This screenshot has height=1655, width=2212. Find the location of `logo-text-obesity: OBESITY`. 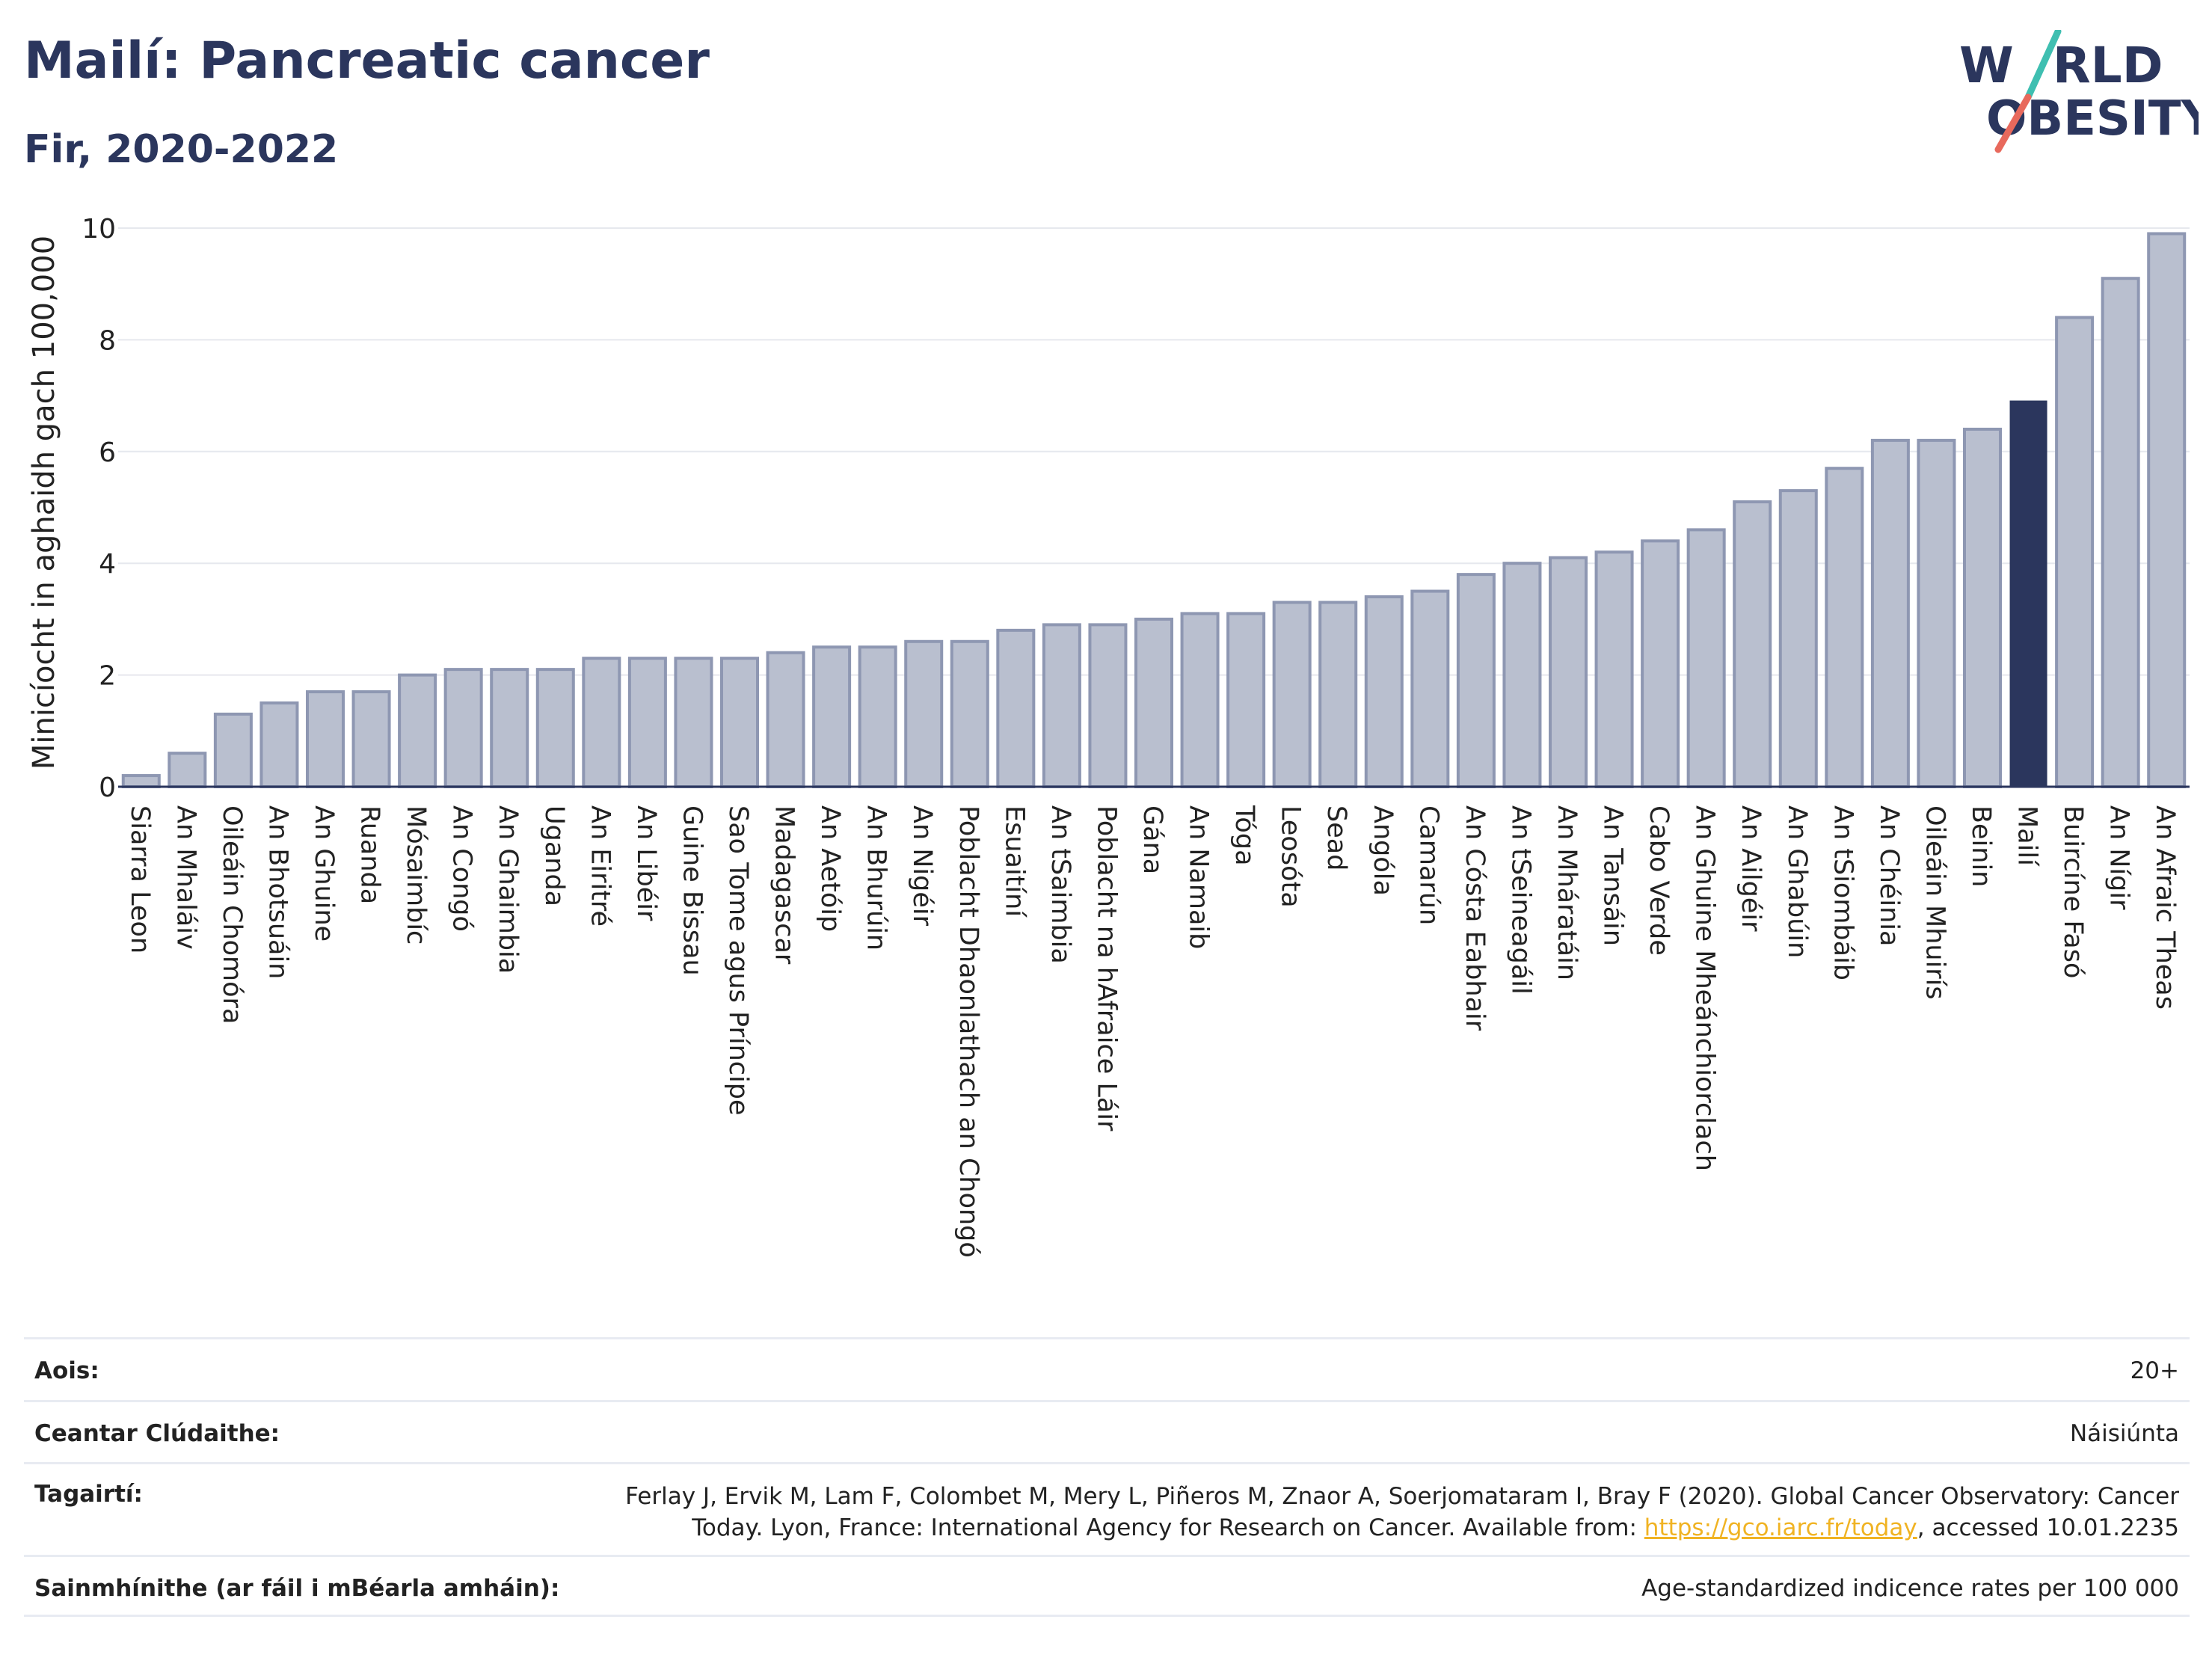

logo-text-obesity: OBESITY is located at coordinates (2092, 119).